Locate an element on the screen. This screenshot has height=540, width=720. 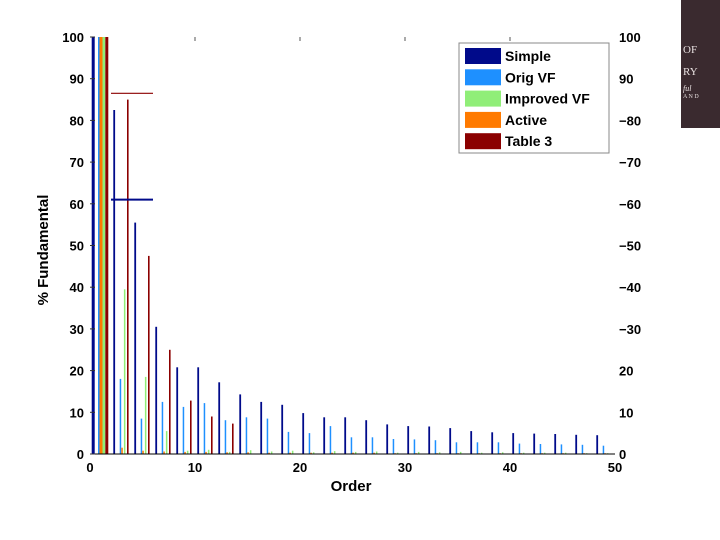
y-tick-left-80: 80 is located at coordinates (77, 120).